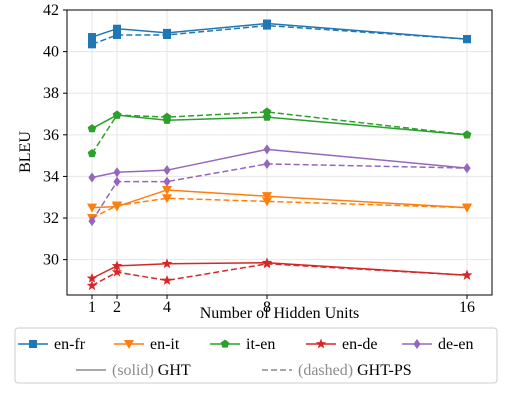 Image resolution: width=508 pixels, height=395 pixels. What do you see at coordinates (327, 370) in the screenshot?
I see `legend-style-prefix-dashed: (dashed)` at bounding box center [327, 370].